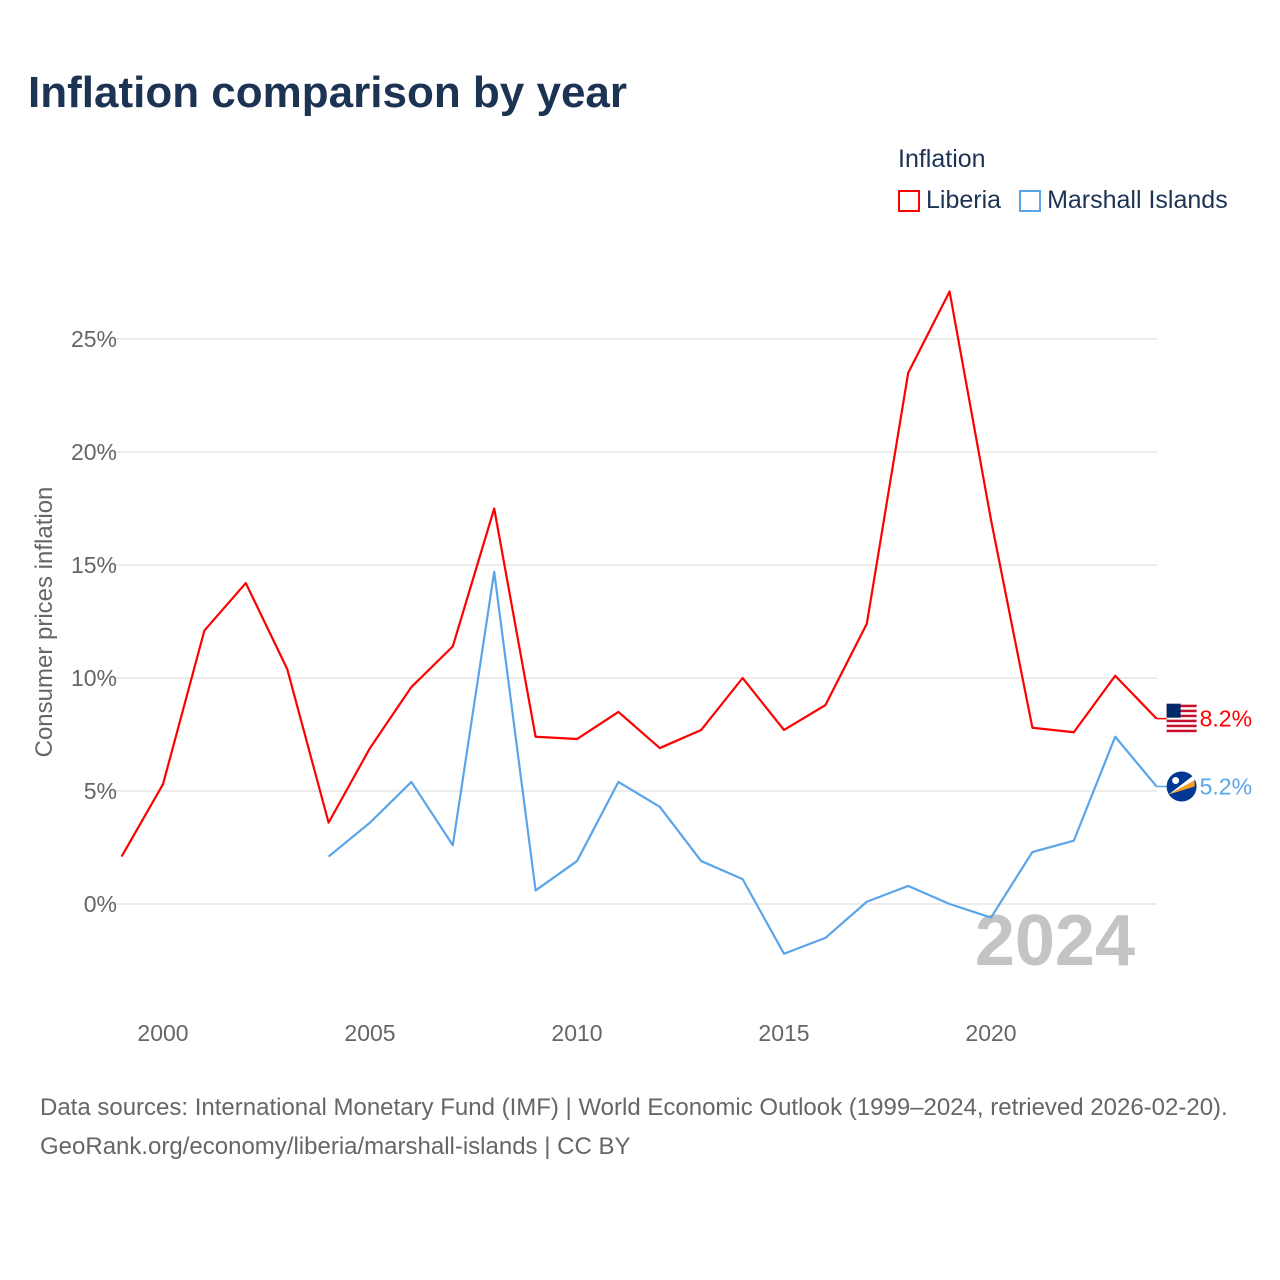  I want to click on y-axis-label: Consumer prices inflation, so click(44, 622).